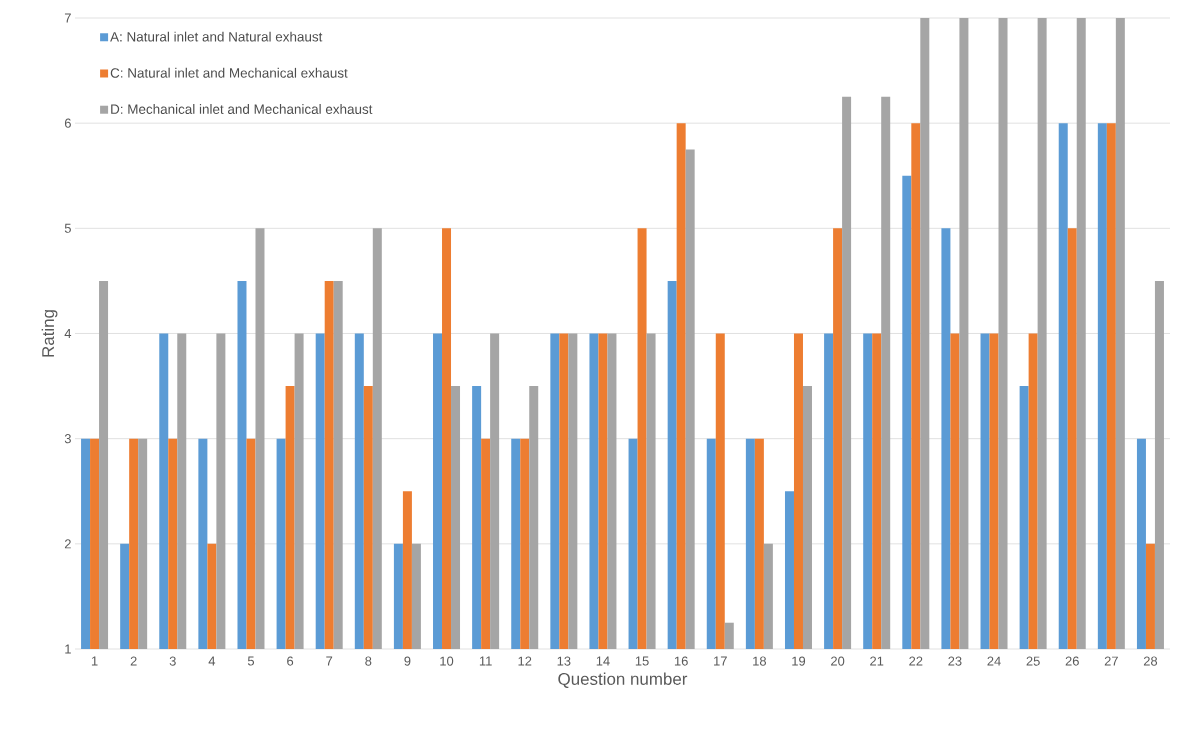 The image size is (1178, 737). What do you see at coordinates (67, 544) in the screenshot?
I see `y-tick-label: 2` at bounding box center [67, 544].